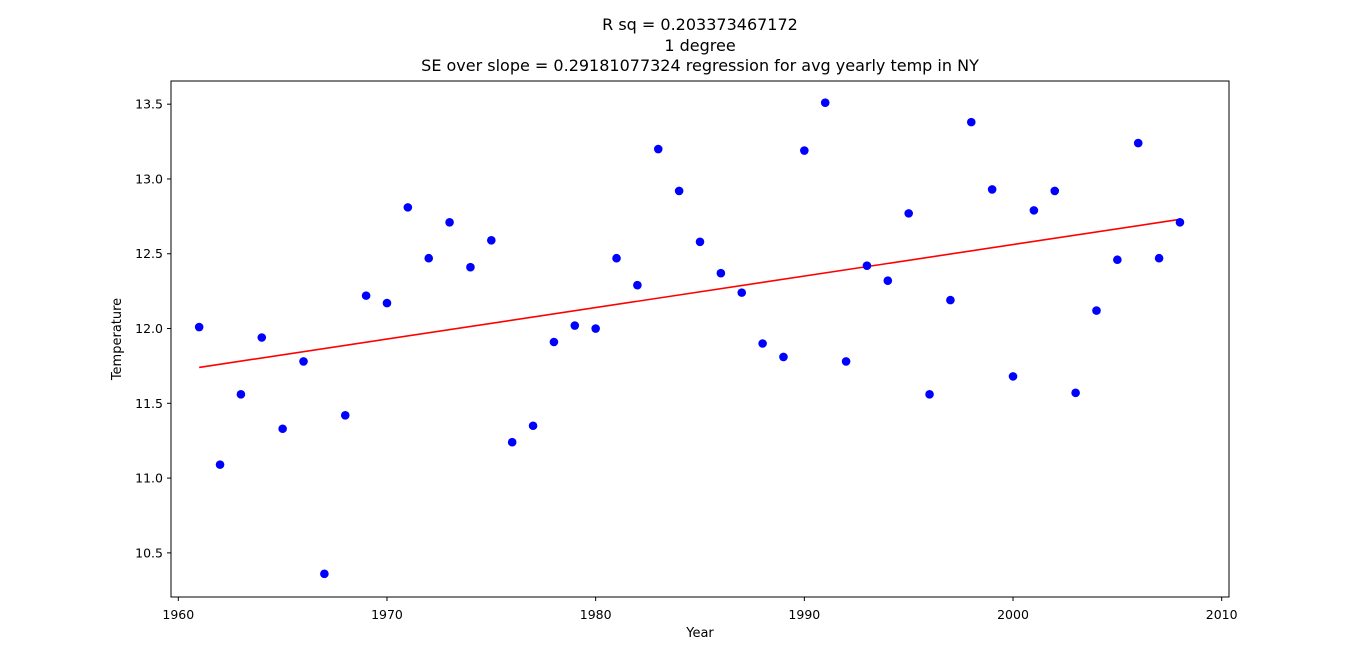  What do you see at coordinates (387, 614) in the screenshot?
I see `x-tick-label: 1970` at bounding box center [387, 614].